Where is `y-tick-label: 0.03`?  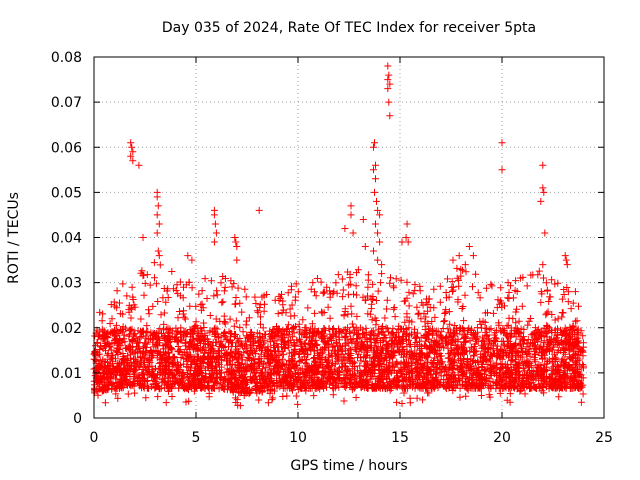
y-tick-label: 0.03 is located at coordinates (66, 284).